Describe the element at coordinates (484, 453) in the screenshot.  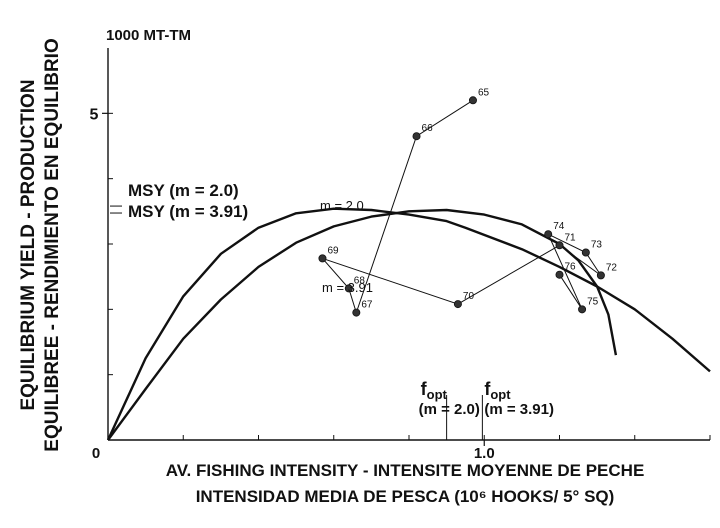
I see `x-tick-label: 1.0` at that location.